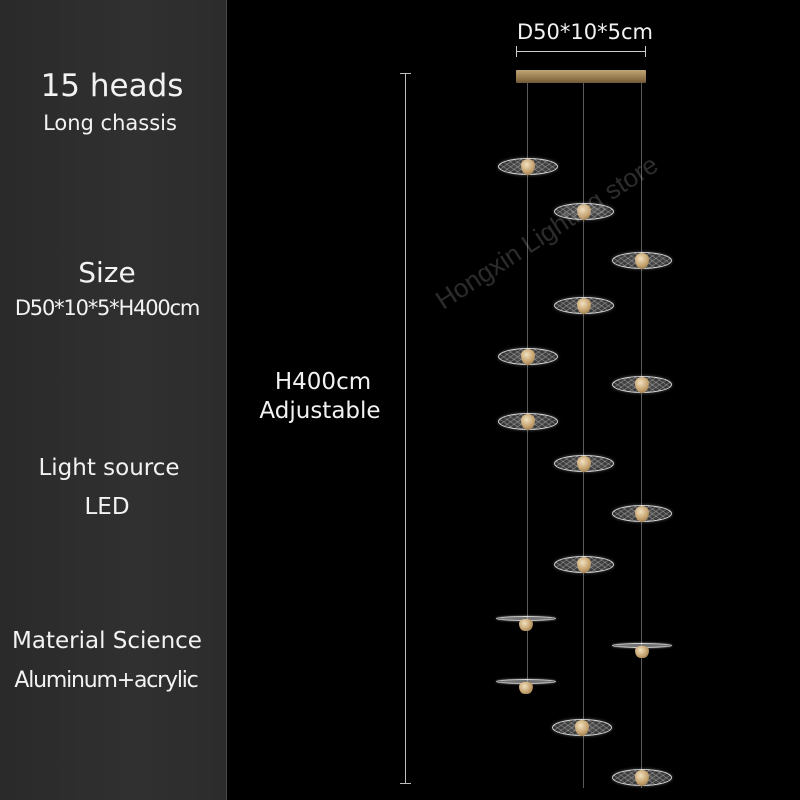 This screenshot has width=800, height=800. What do you see at coordinates (107, 507) in the screenshot?
I see `light-source-value: LED` at bounding box center [107, 507].